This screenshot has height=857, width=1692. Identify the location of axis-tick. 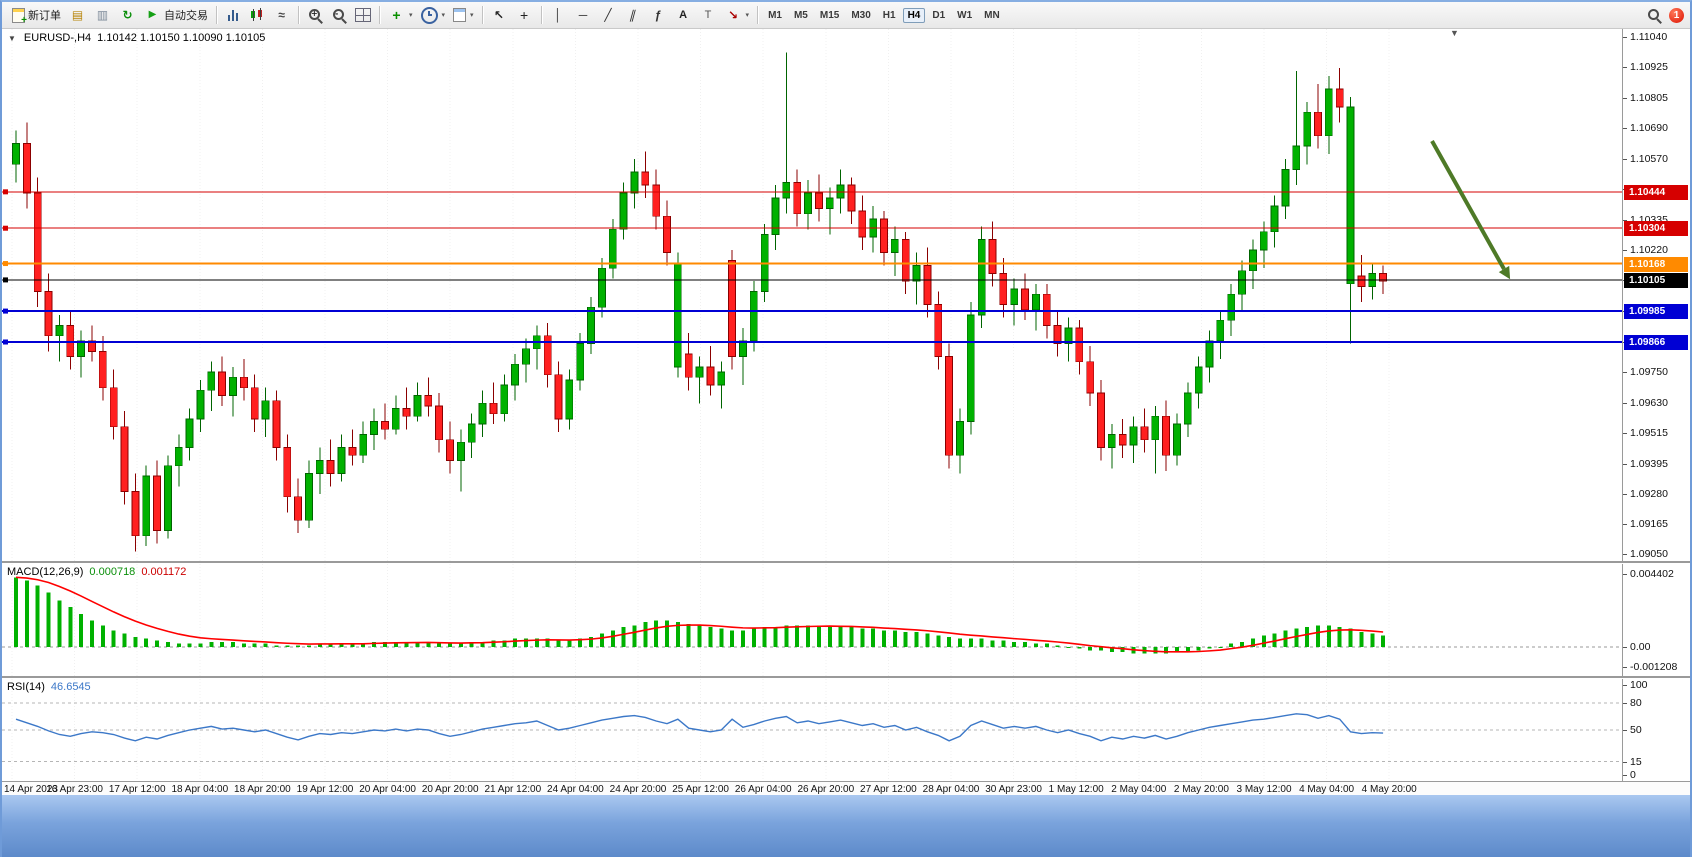
(1625, 221).